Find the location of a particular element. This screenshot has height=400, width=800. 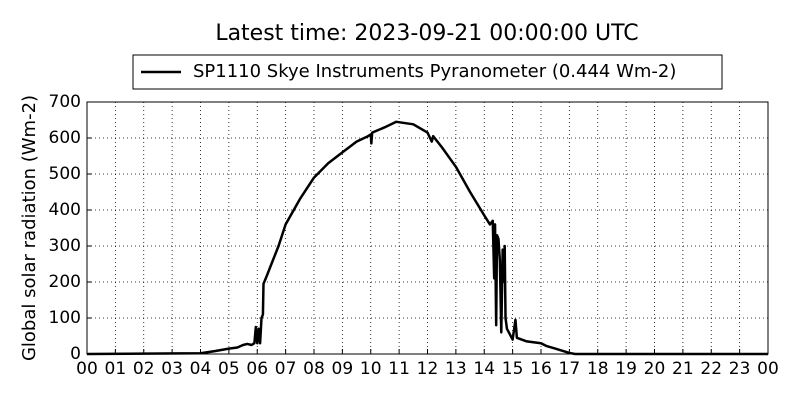

x-tick-label: 17 is located at coordinates (570, 369).